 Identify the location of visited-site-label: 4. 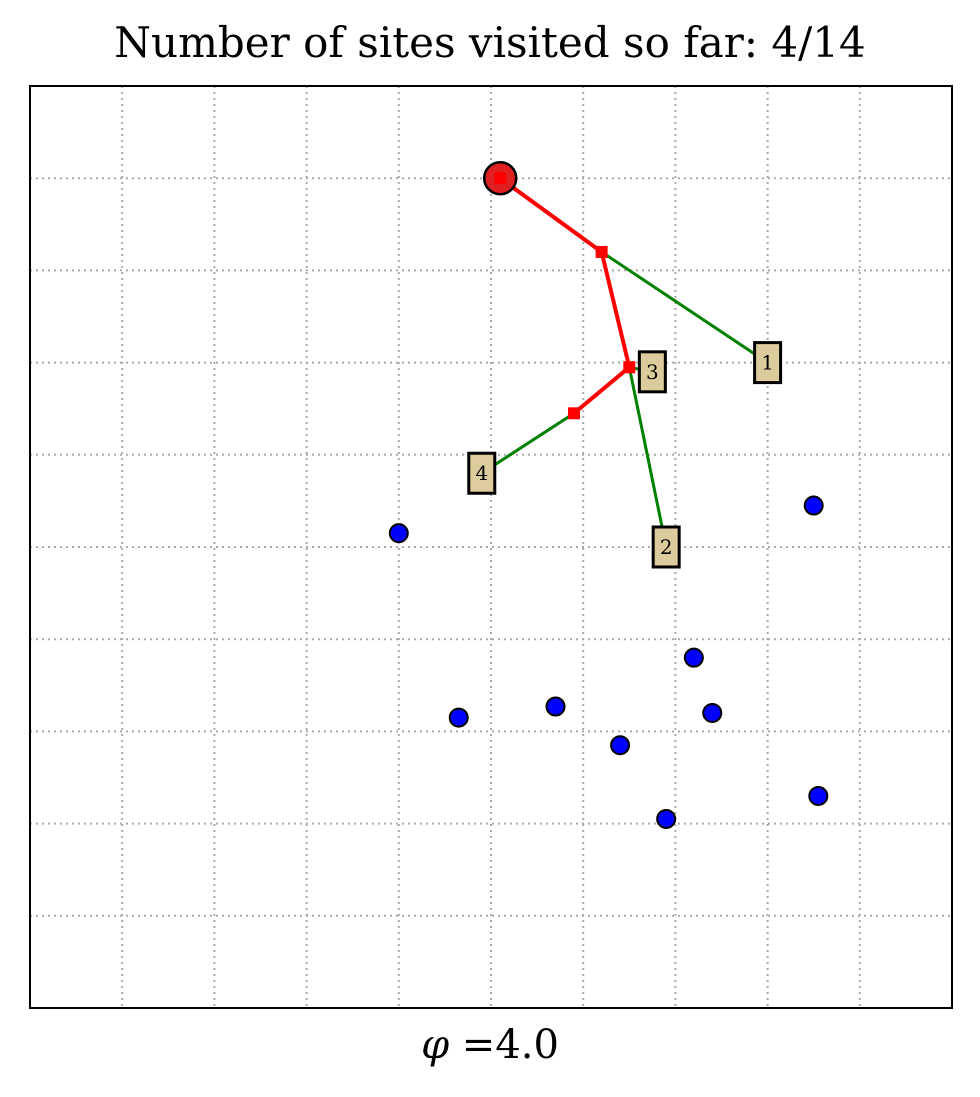
(481, 473).